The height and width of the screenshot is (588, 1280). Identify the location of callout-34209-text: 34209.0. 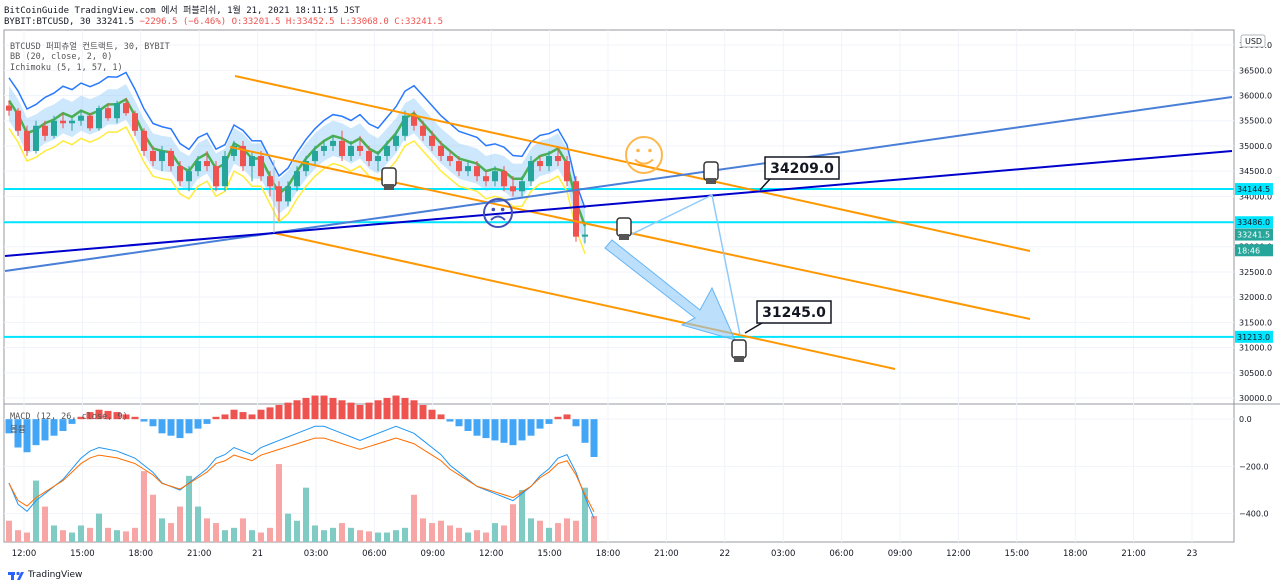
(802, 169).